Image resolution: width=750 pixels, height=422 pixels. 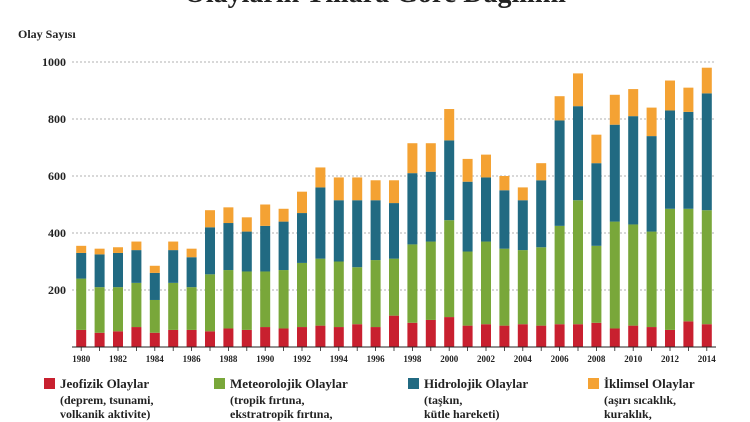 What do you see at coordinates (228, 359) in the screenshot?
I see `x-tick-label: 1988` at bounding box center [228, 359].